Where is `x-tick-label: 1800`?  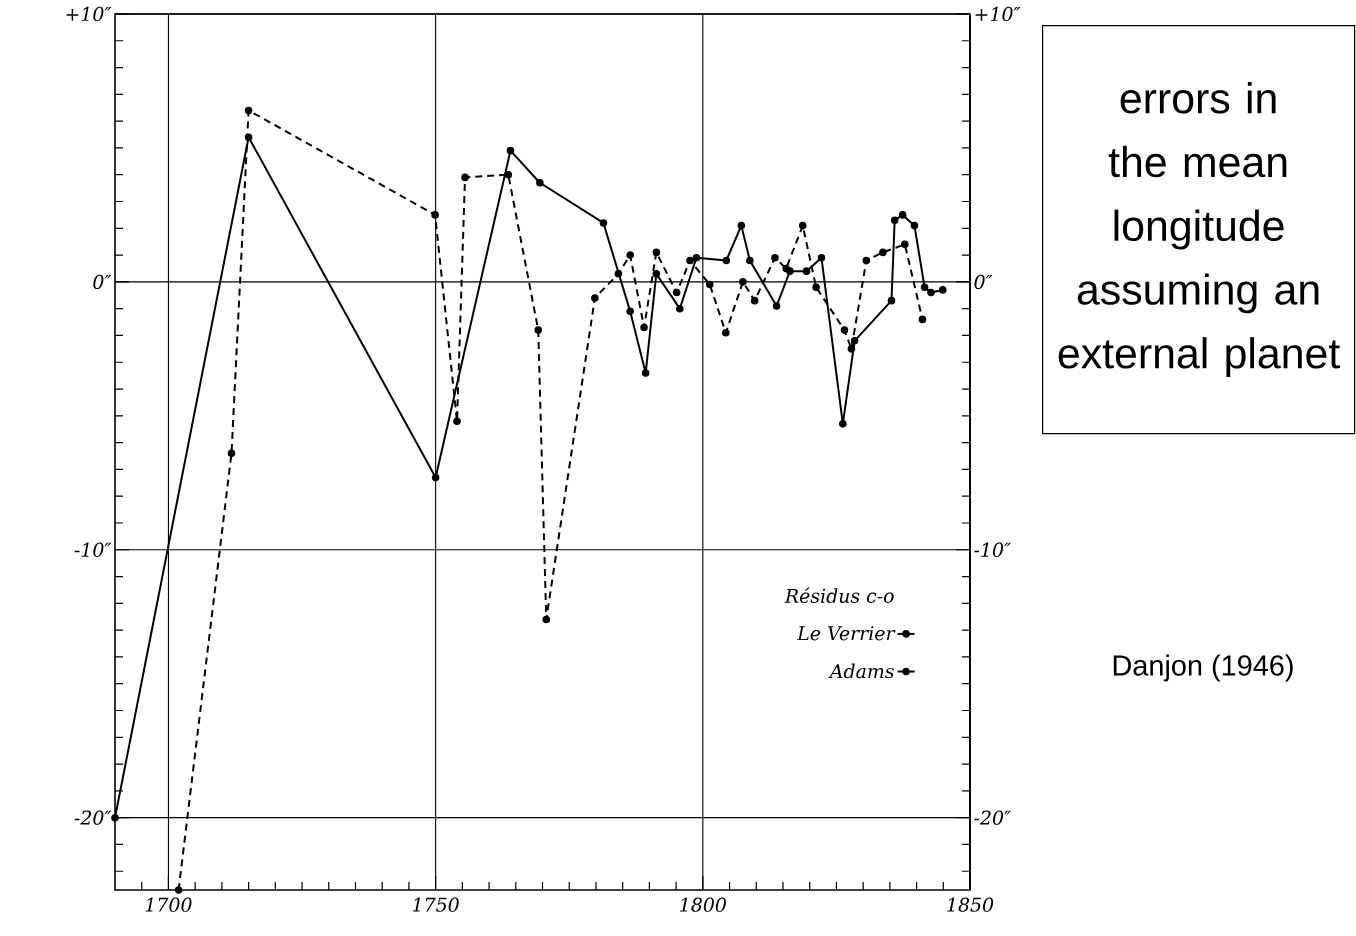
x-tick-label: 1800 is located at coordinates (703, 904).